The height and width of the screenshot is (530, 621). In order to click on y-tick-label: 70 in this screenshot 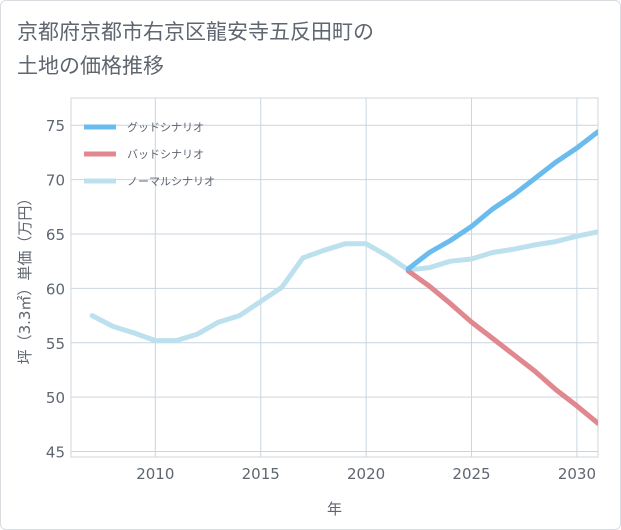, I will do `click(55, 181)`.